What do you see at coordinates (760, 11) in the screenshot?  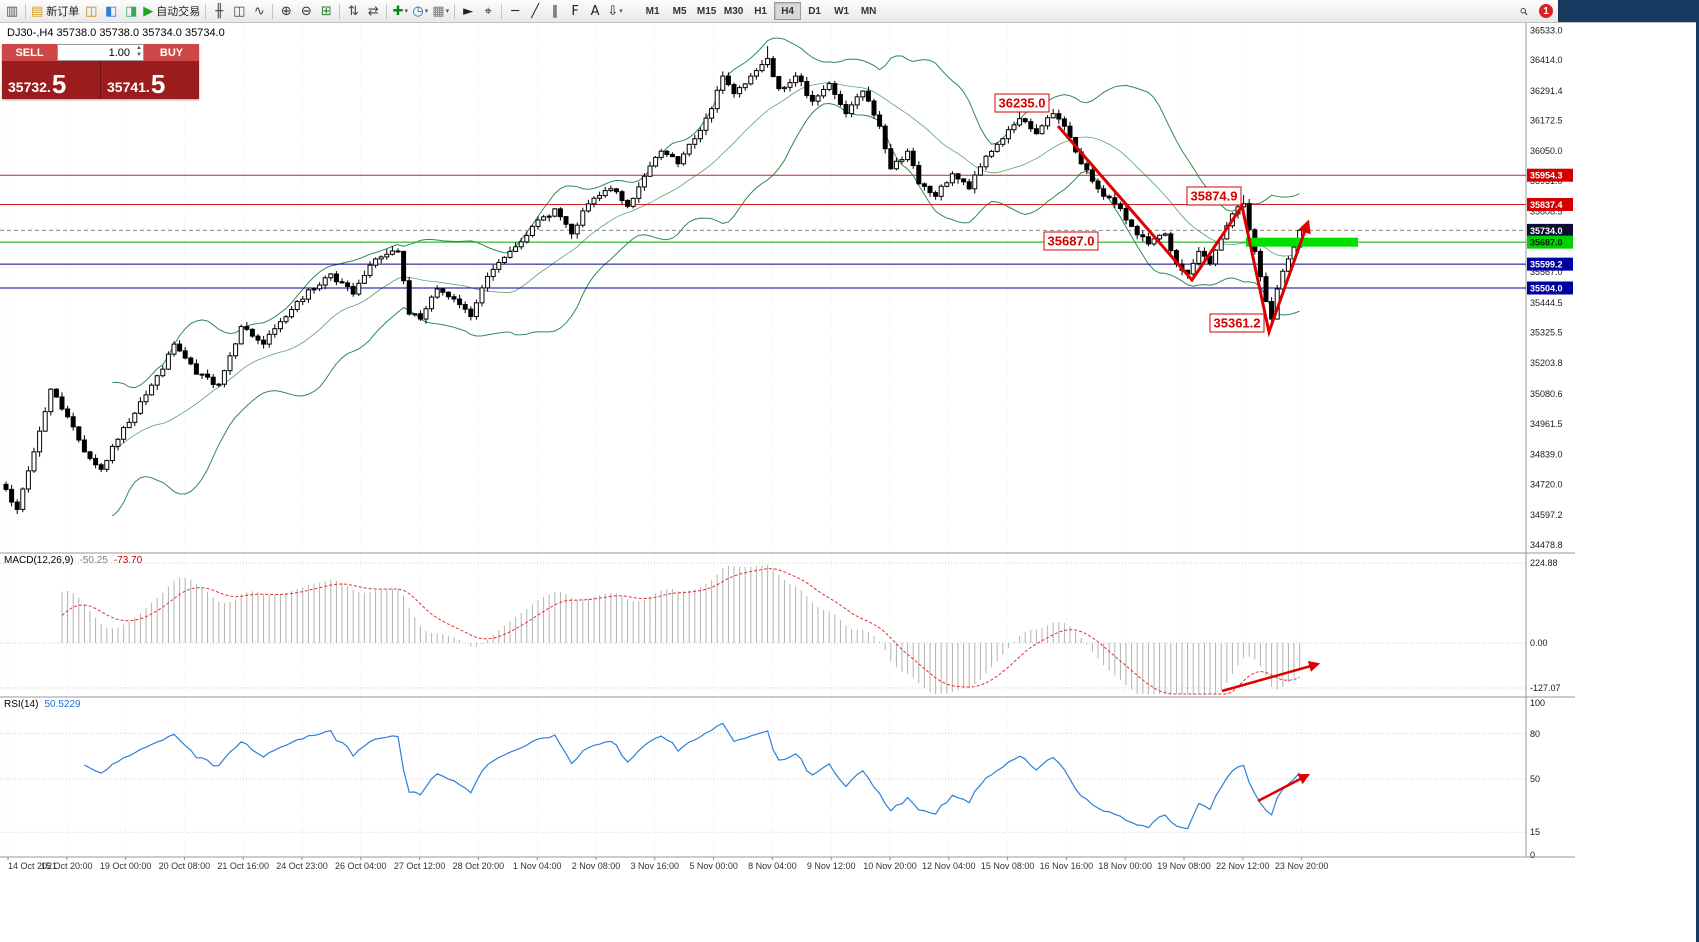 I see `timeframe-H1: H1` at bounding box center [760, 11].